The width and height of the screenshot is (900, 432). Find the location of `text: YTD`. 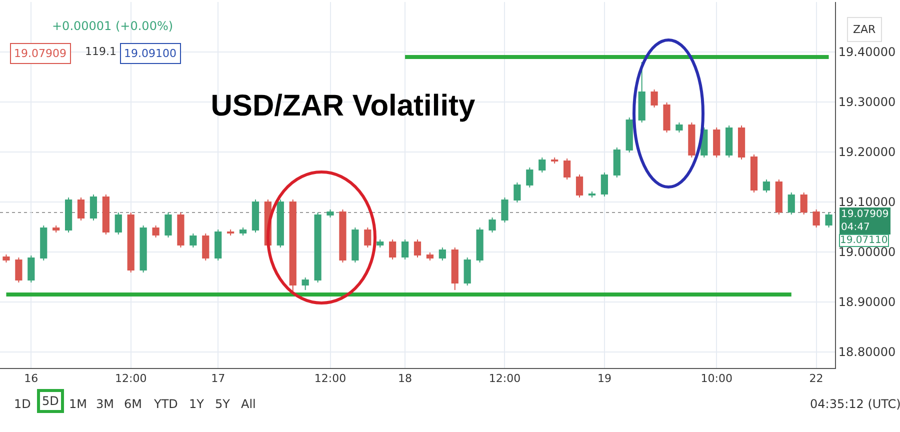

text: YTD is located at coordinates (165, 404).